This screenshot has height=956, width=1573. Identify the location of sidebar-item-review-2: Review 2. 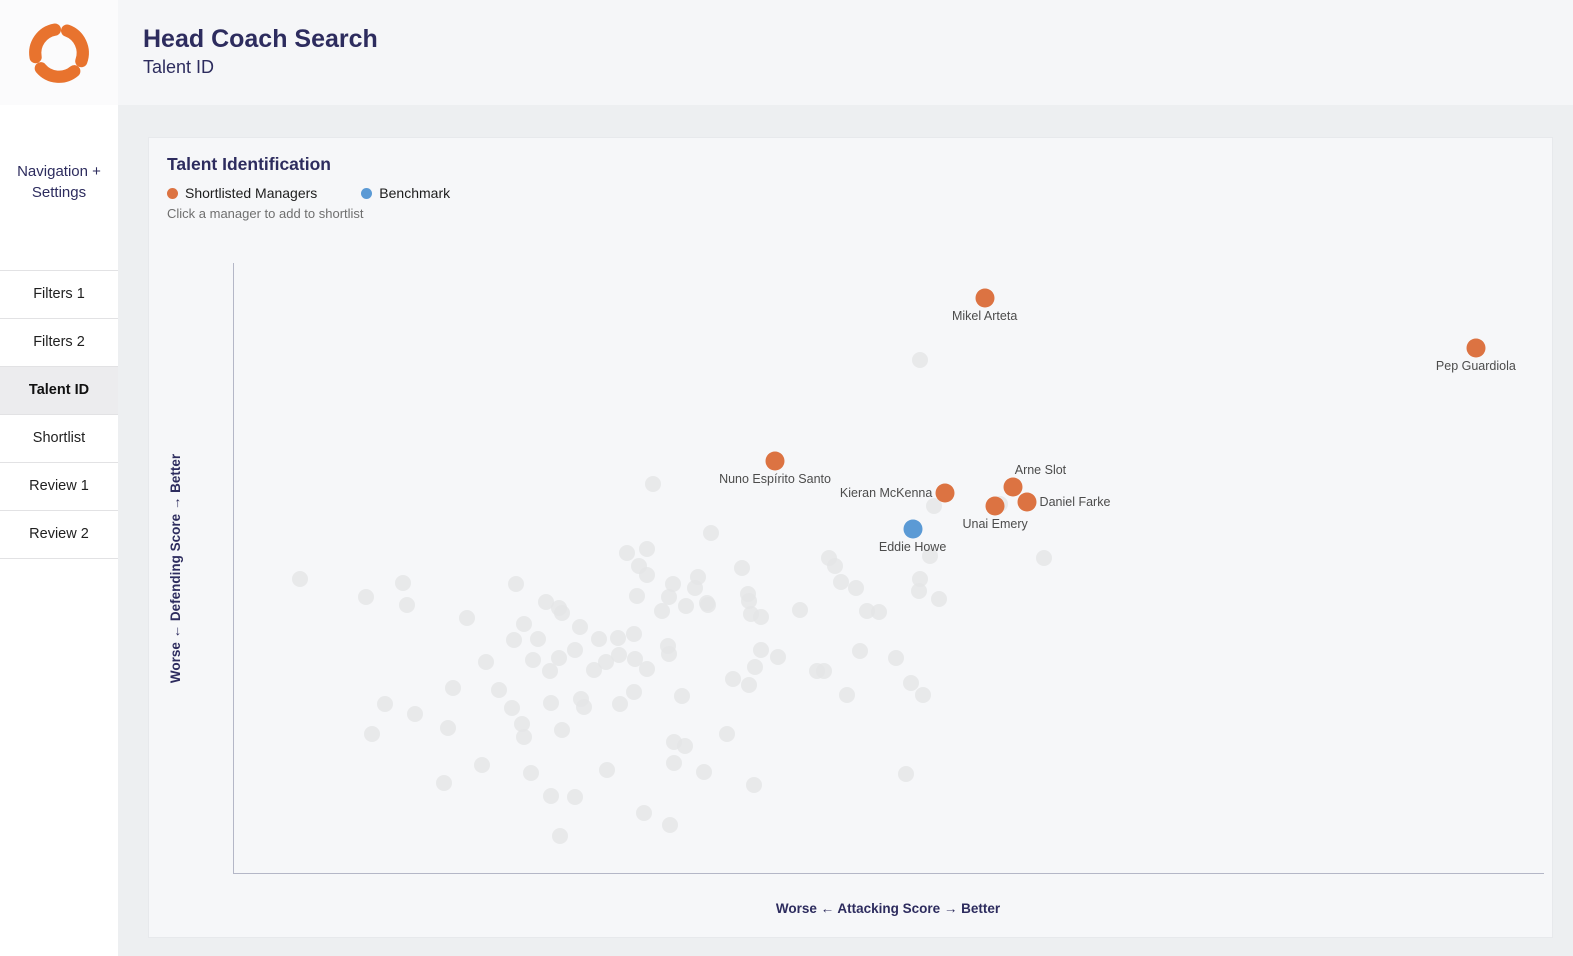
(59, 534).